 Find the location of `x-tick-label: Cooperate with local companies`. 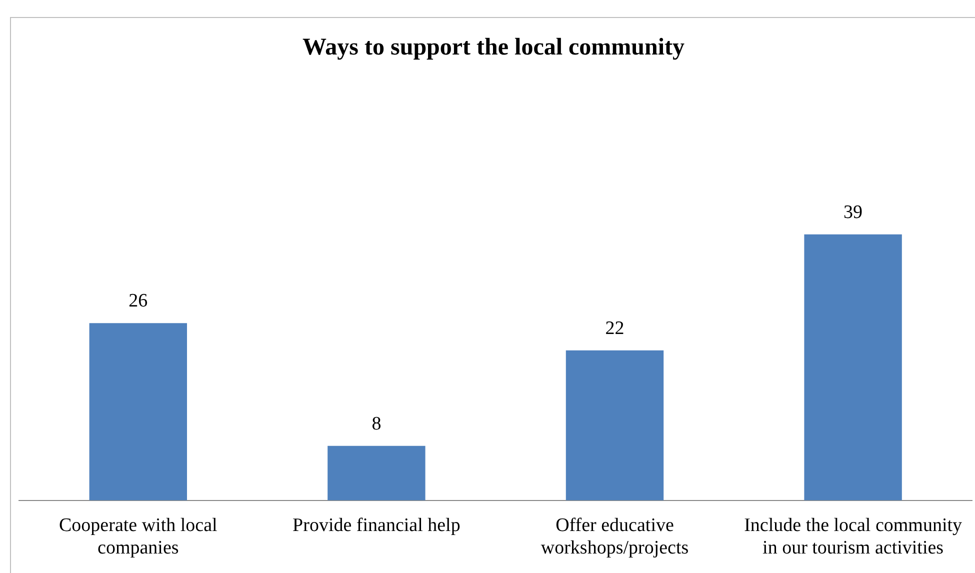

x-tick-label: Cooperate with local companies is located at coordinates (138, 536).